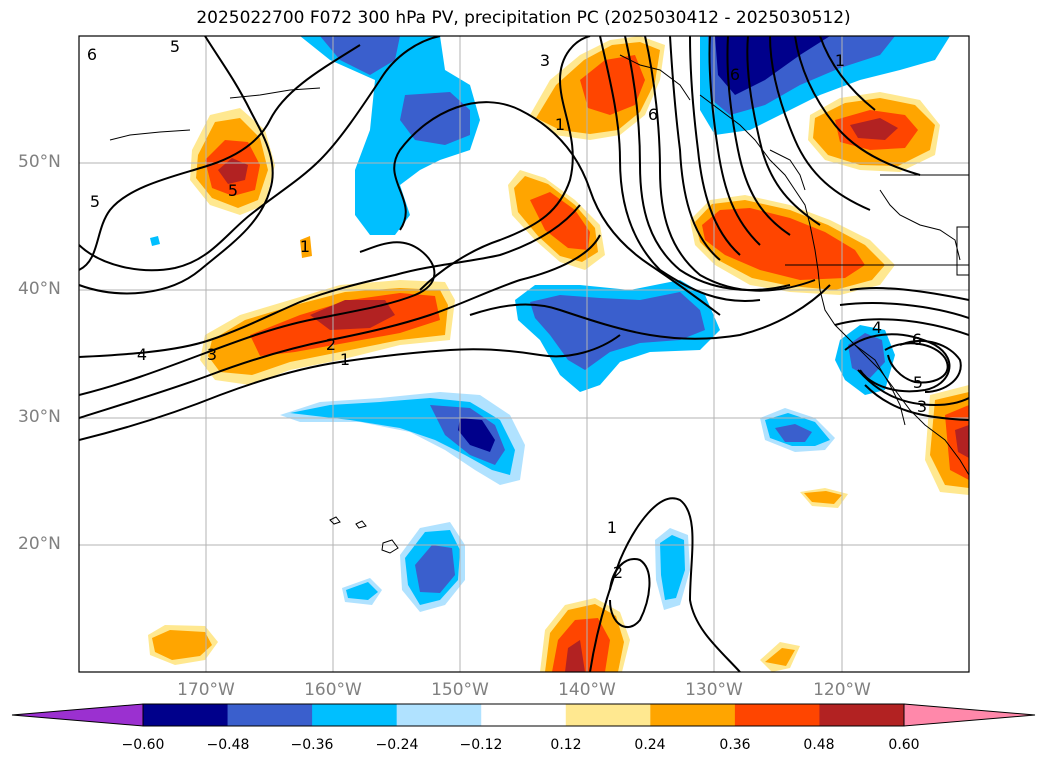 Image resolution: width=1047 pixels, height=765 pixels. What do you see at coordinates (143, 745) in the screenshot?
I see `colorbar-tick: −0.60` at bounding box center [143, 745].